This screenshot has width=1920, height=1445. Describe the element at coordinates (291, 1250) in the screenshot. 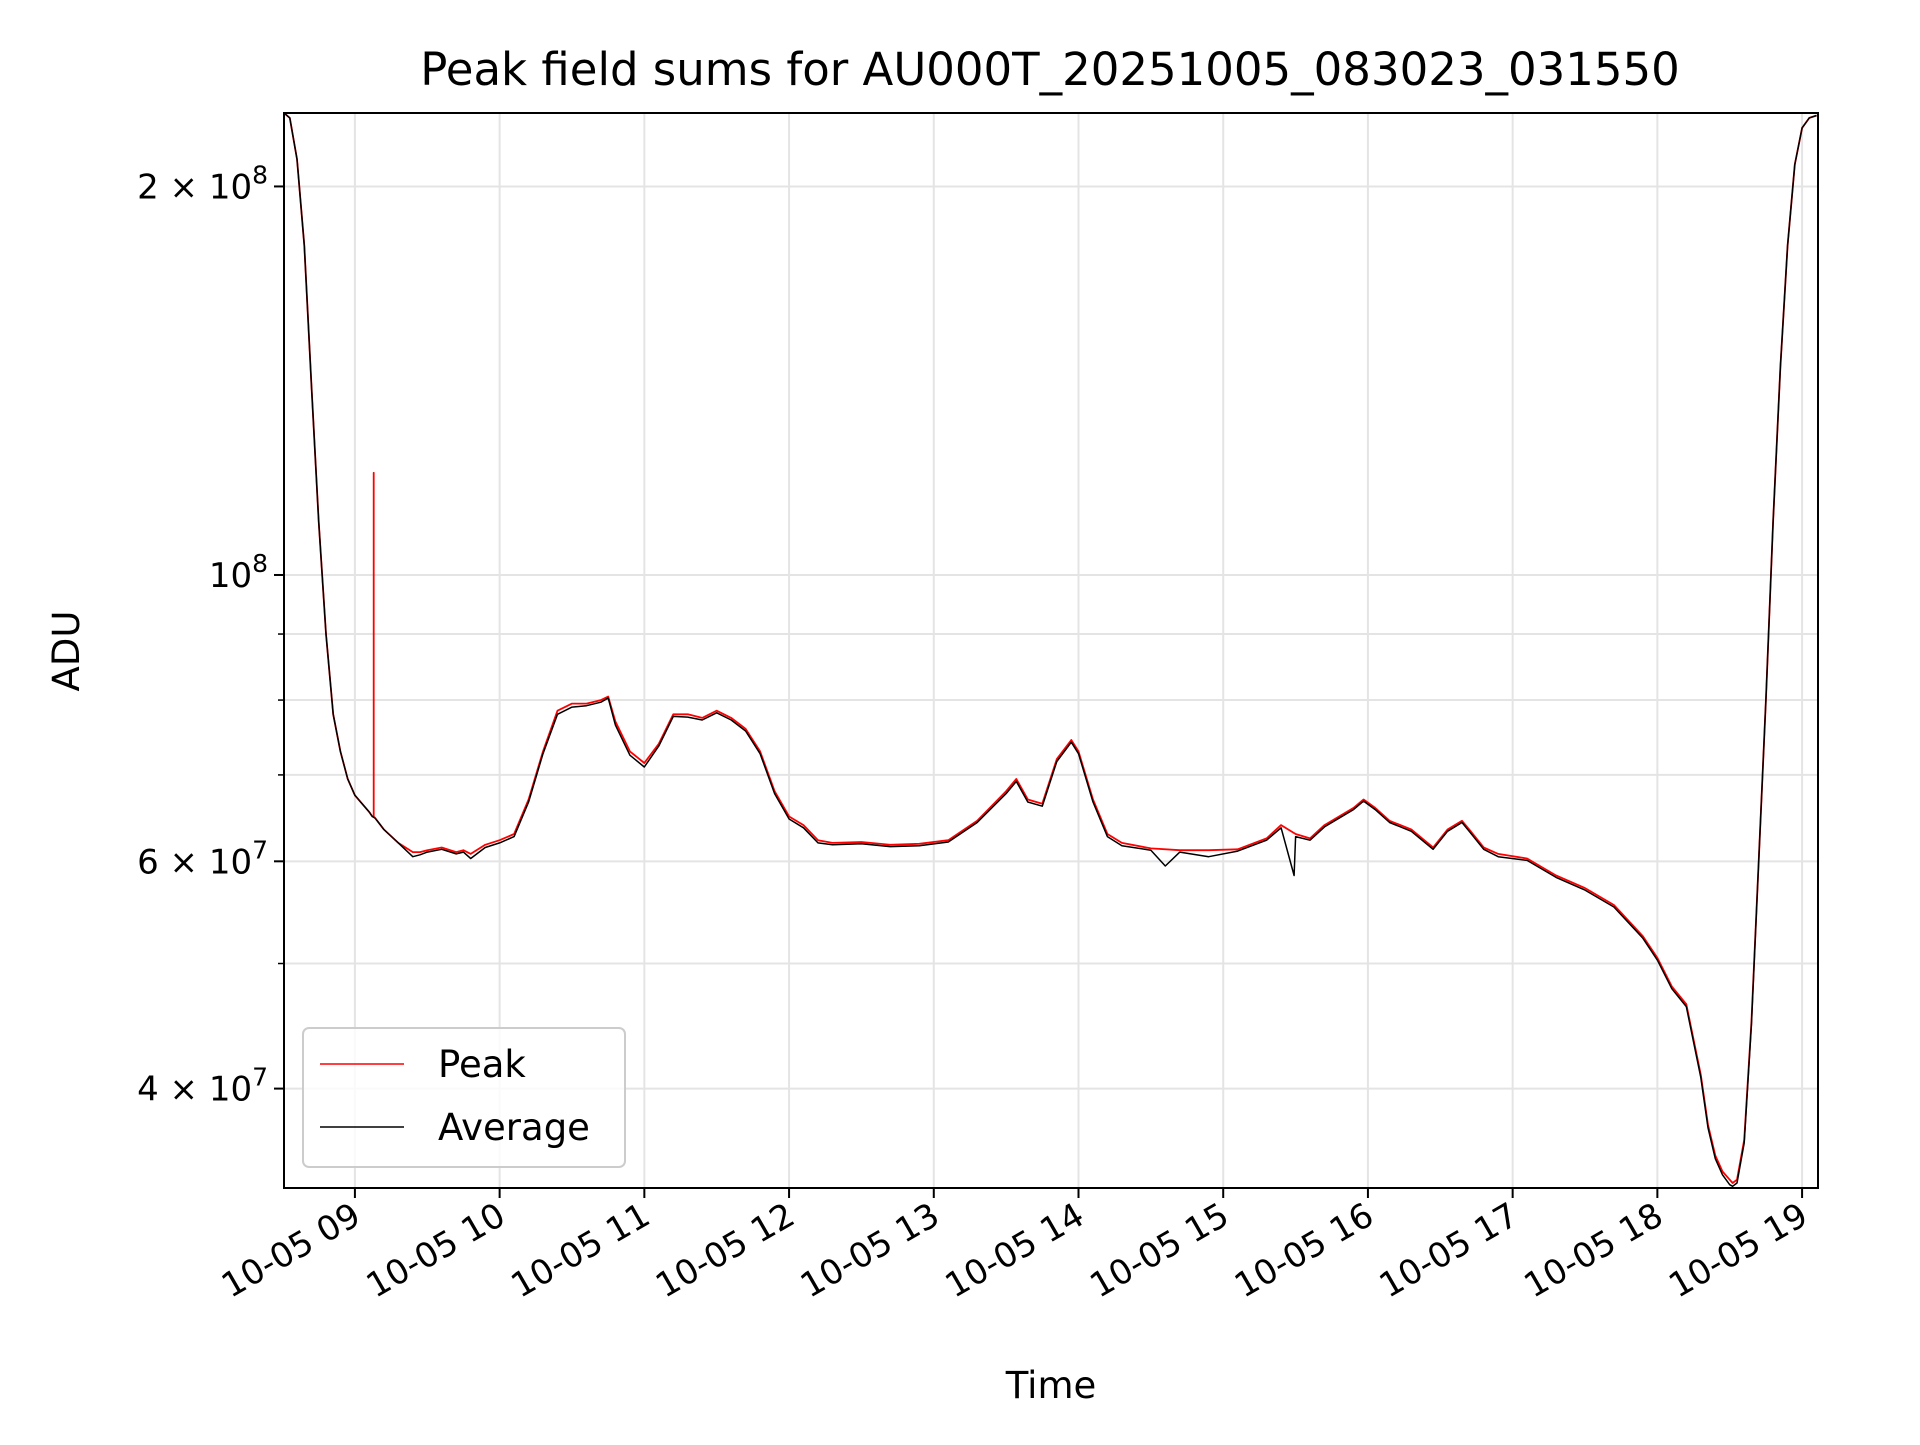

I see `x-tick-label: 10-05 09` at that location.